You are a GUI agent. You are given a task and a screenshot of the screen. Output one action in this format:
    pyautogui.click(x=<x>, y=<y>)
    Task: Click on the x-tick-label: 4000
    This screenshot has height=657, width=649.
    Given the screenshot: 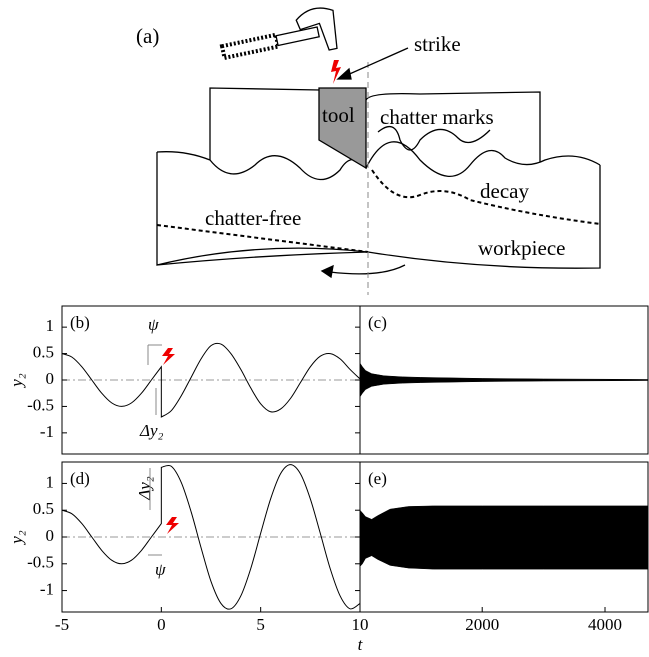 What is the action you would take?
    pyautogui.click(x=605, y=624)
    